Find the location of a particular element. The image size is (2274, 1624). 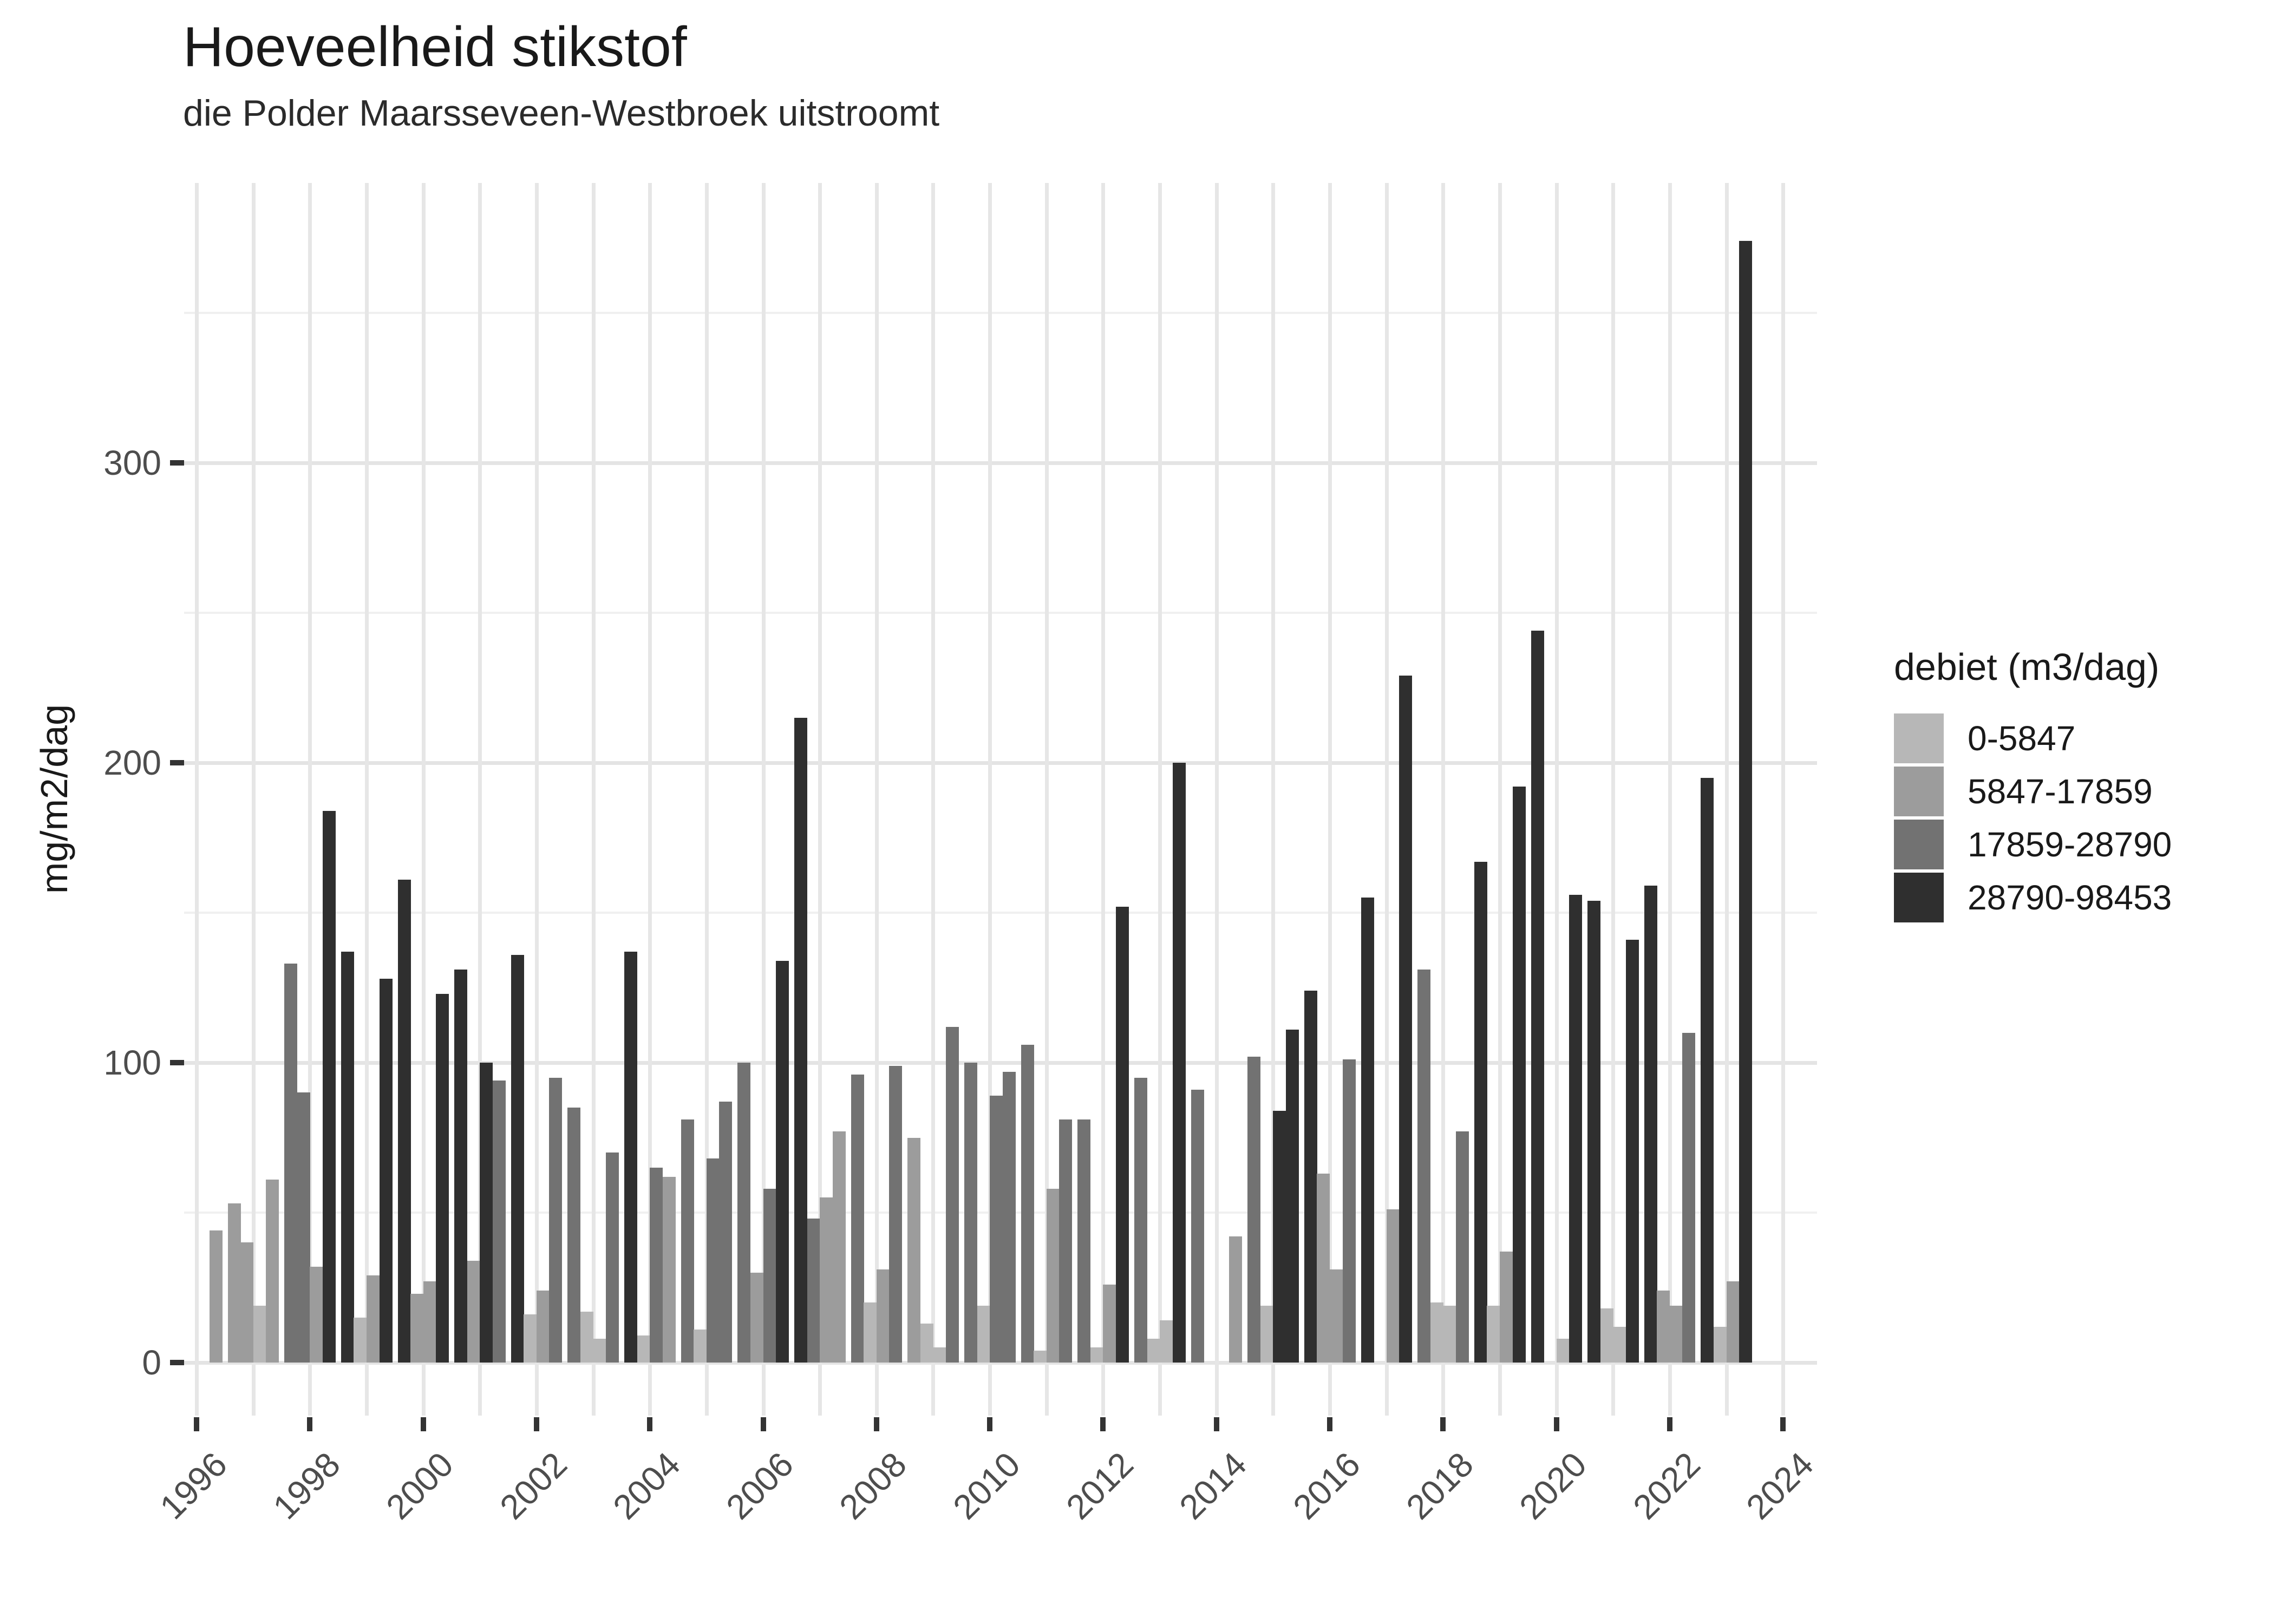

bar-2001-Q4 is located at coordinates (499, 1222).